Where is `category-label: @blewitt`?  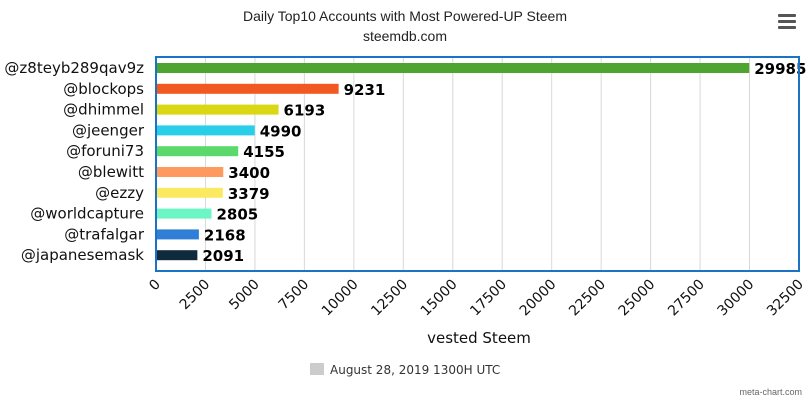 category-label: @blewitt is located at coordinates (111, 172).